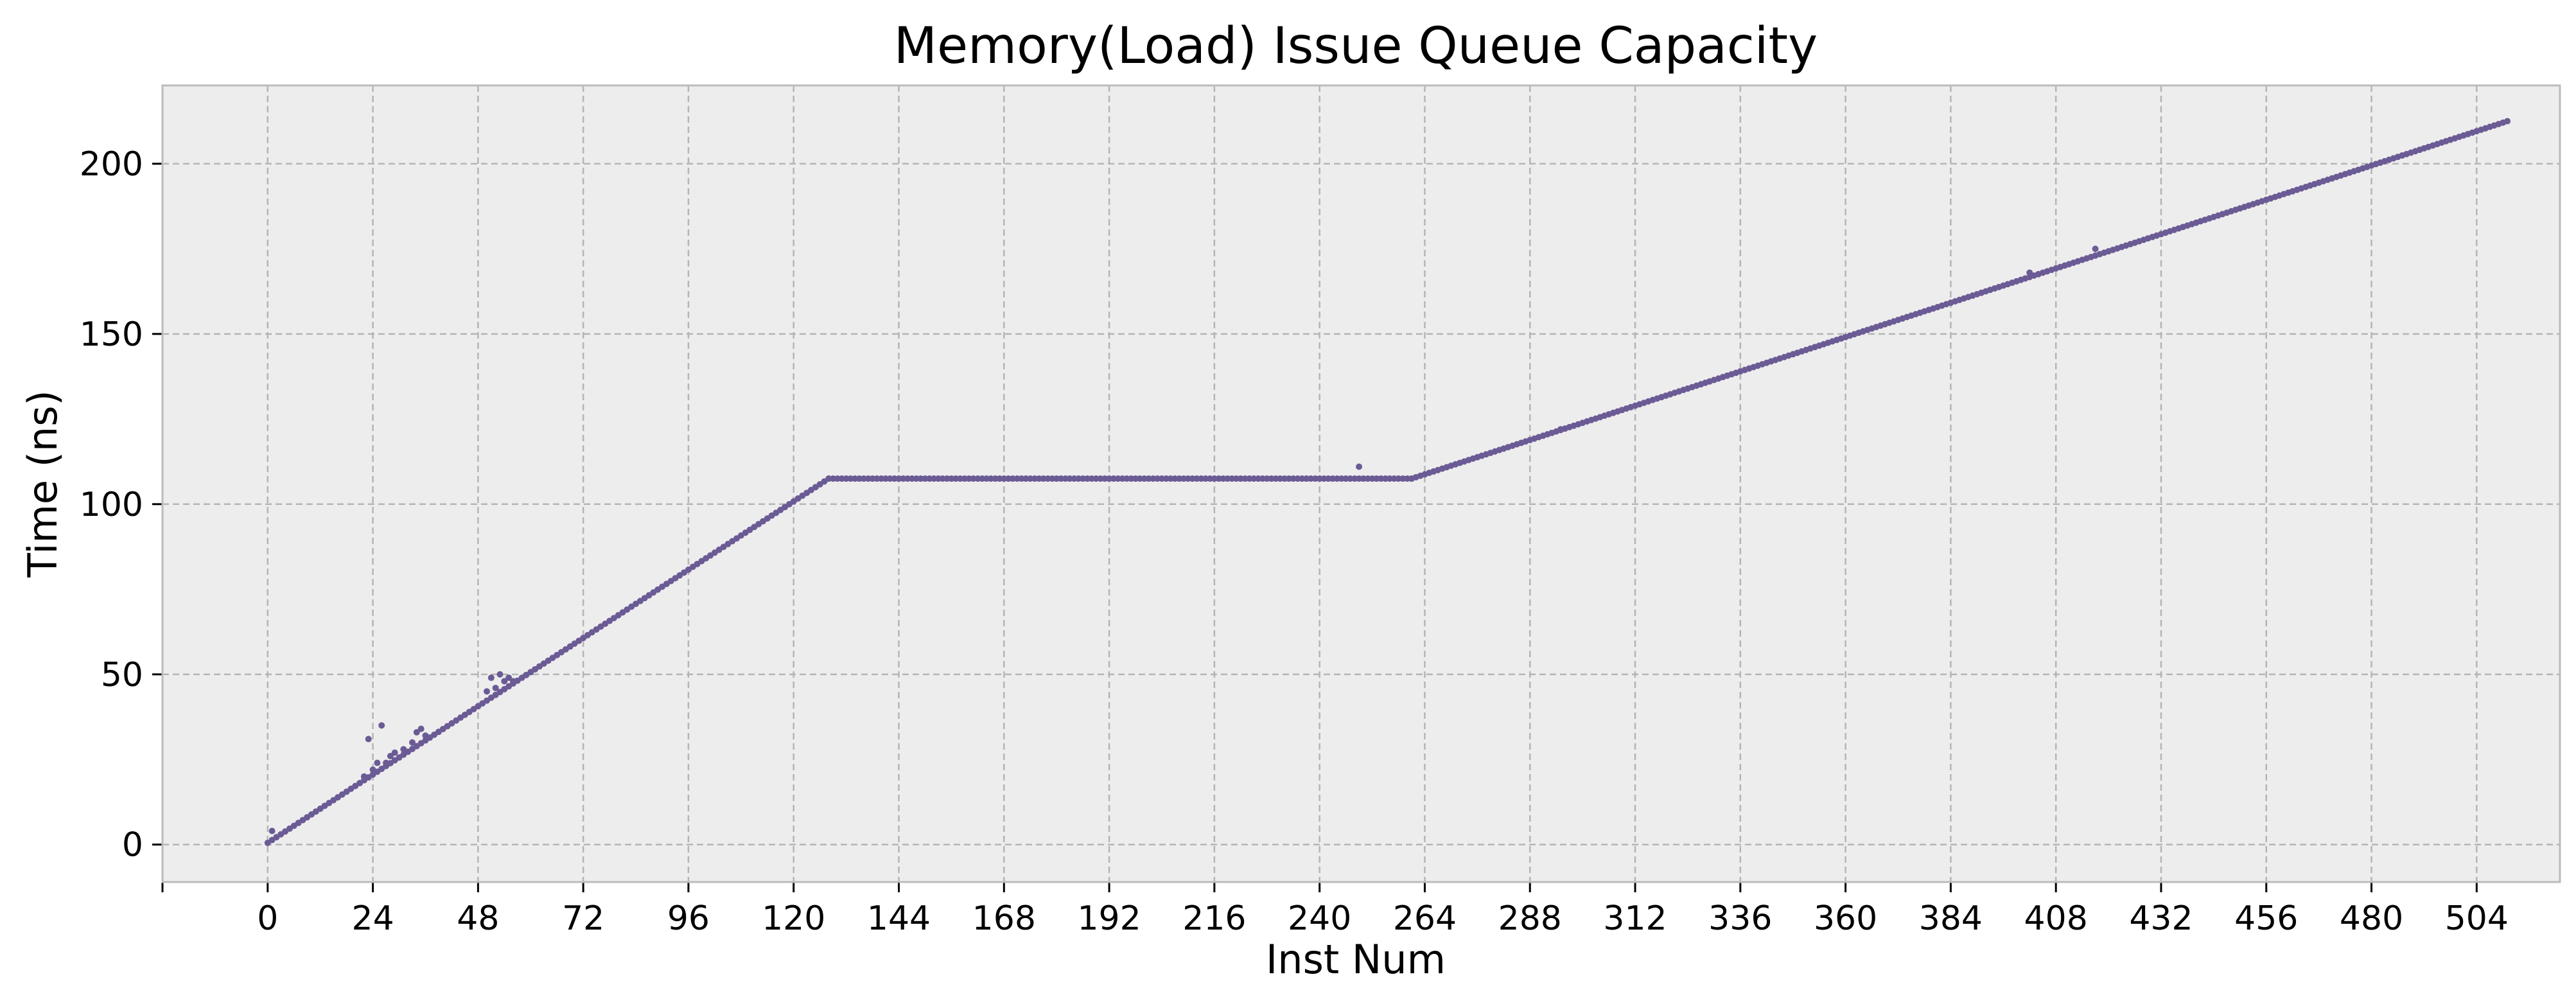 The image size is (2576, 1006). I want to click on x-tick-label: 72, so click(583, 918).